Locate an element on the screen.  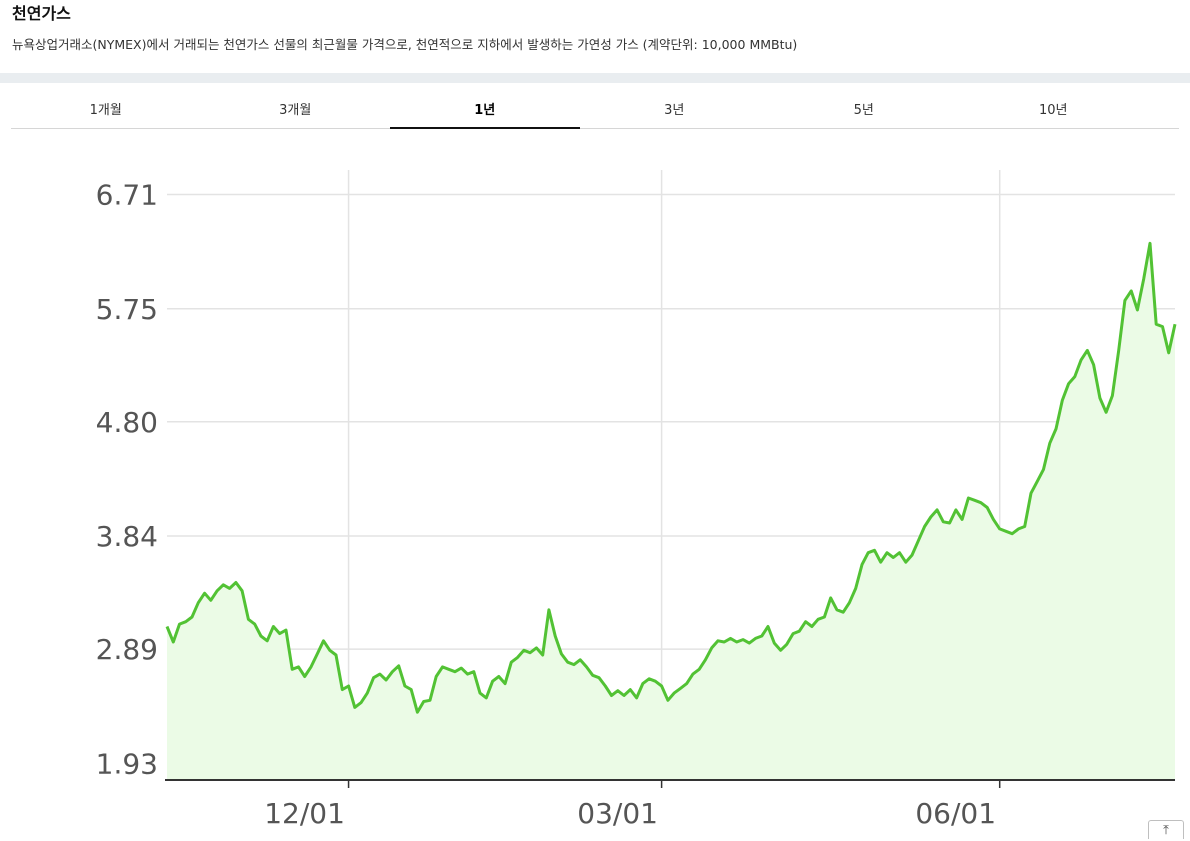
tab-1-year: 1년 is located at coordinates (485, 112).